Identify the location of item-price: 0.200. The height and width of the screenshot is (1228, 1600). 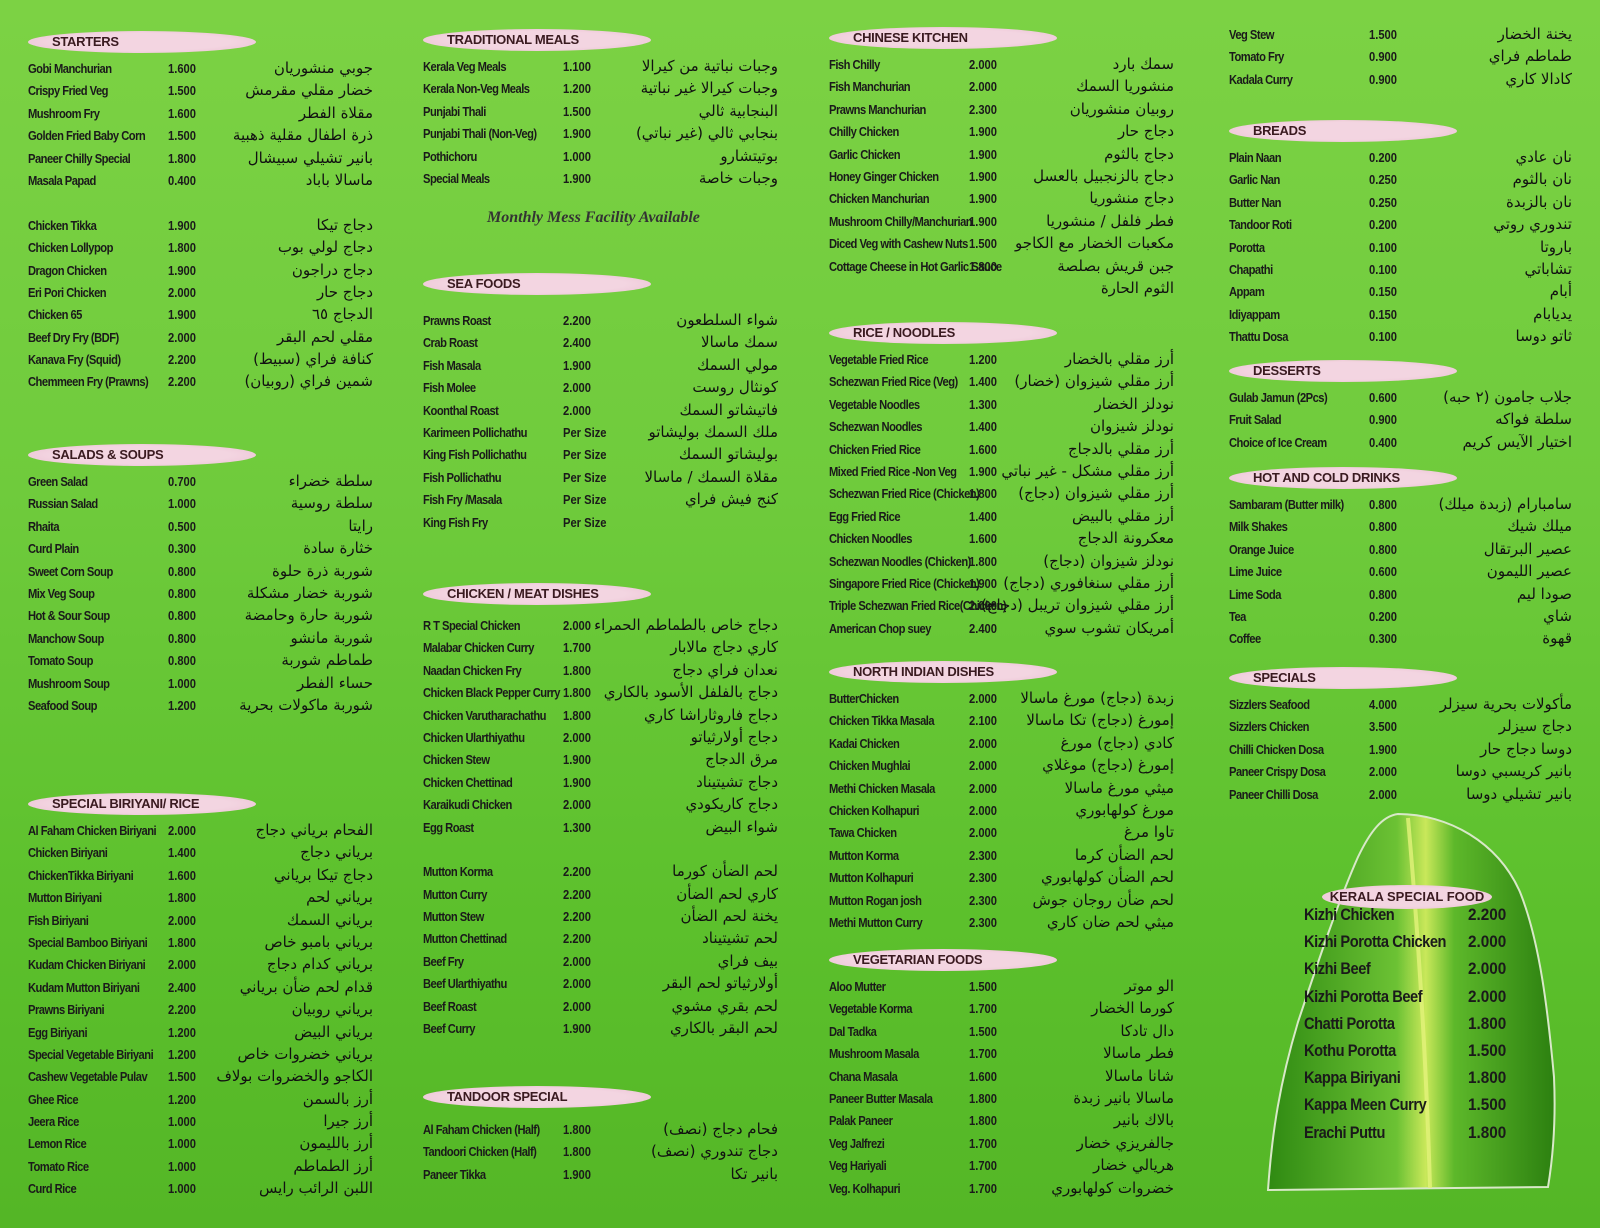
(1383, 225).